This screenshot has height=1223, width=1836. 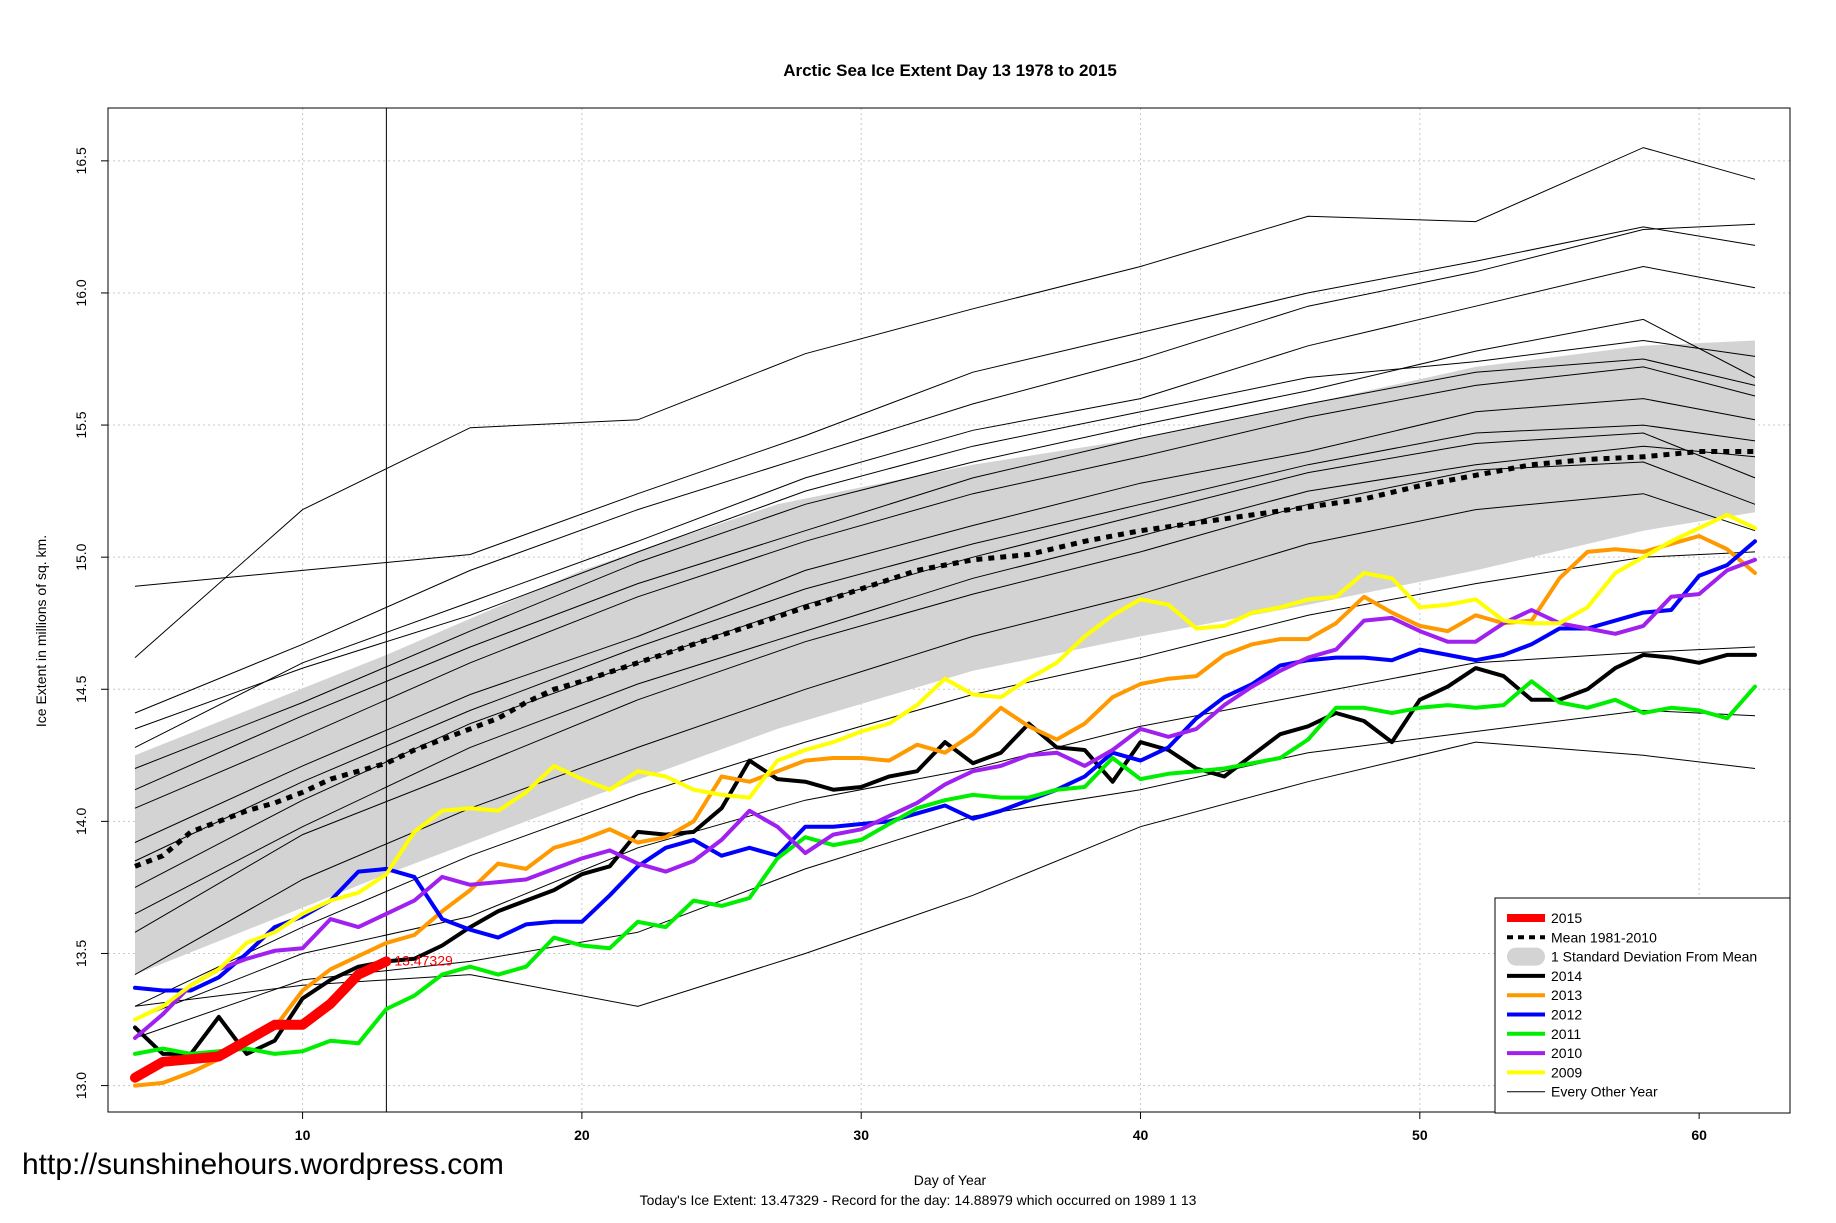 I want to click on y-tick-label: 13.5, so click(x=81, y=953).